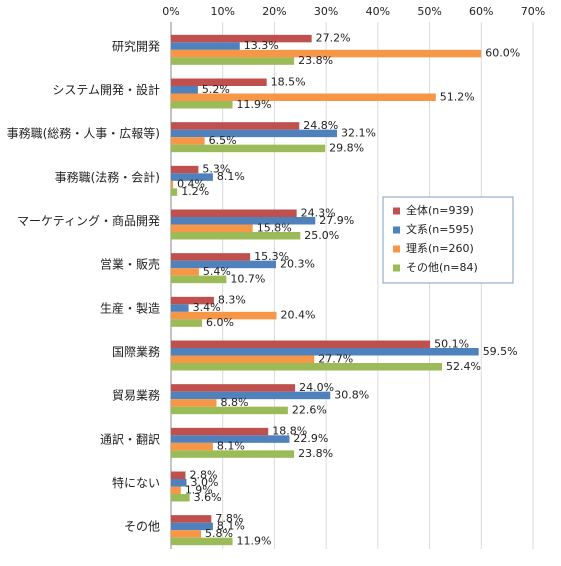 Image resolution: width=561 pixels, height=566 pixels. I want to click on value-label: 7.8%, so click(229, 518).